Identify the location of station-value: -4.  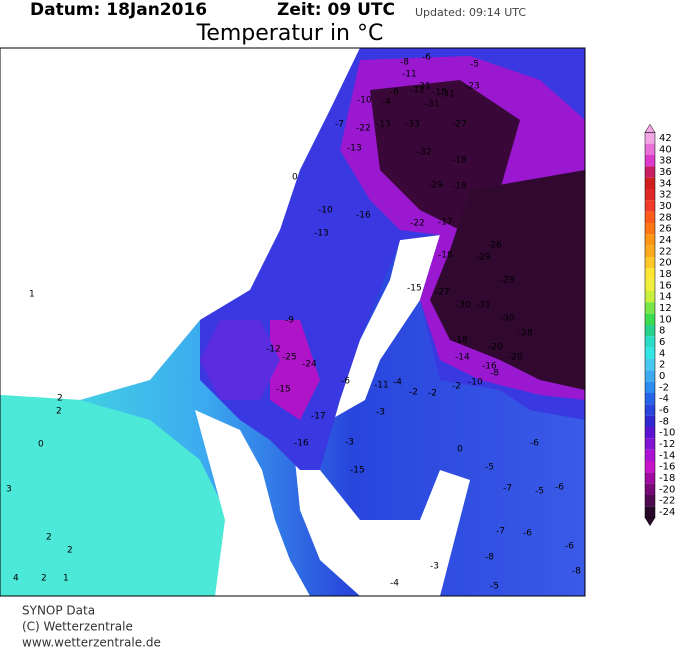
(394, 584).